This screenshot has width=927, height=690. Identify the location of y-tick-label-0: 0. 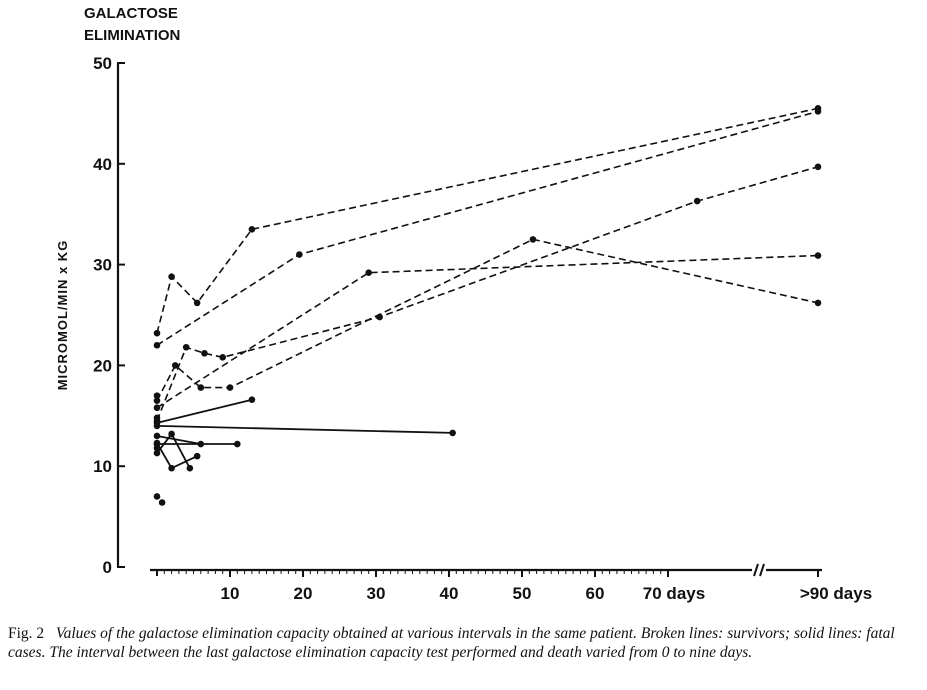
(107, 567).